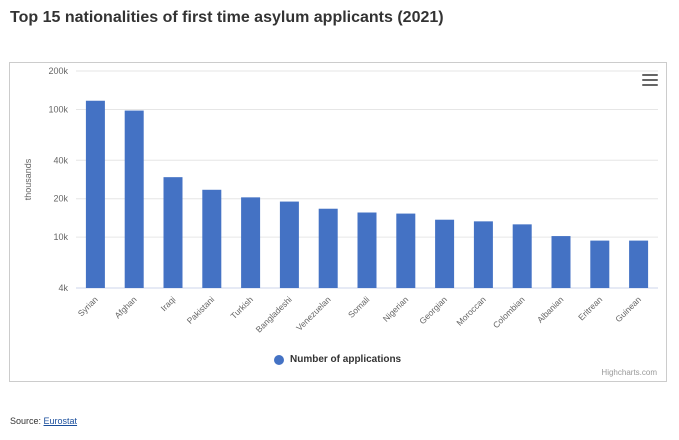  Describe the element at coordinates (58, 71) in the screenshot. I see `y-tick-label: 200k` at that location.